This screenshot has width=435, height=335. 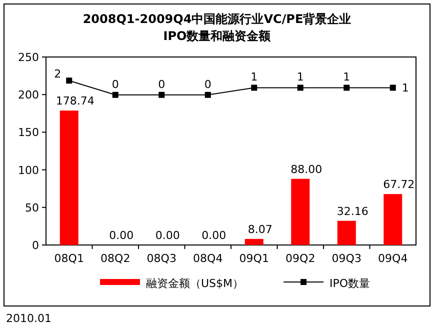 What do you see at coordinates (28, 57) in the screenshot?
I see `y-tick-label: 250` at bounding box center [28, 57].